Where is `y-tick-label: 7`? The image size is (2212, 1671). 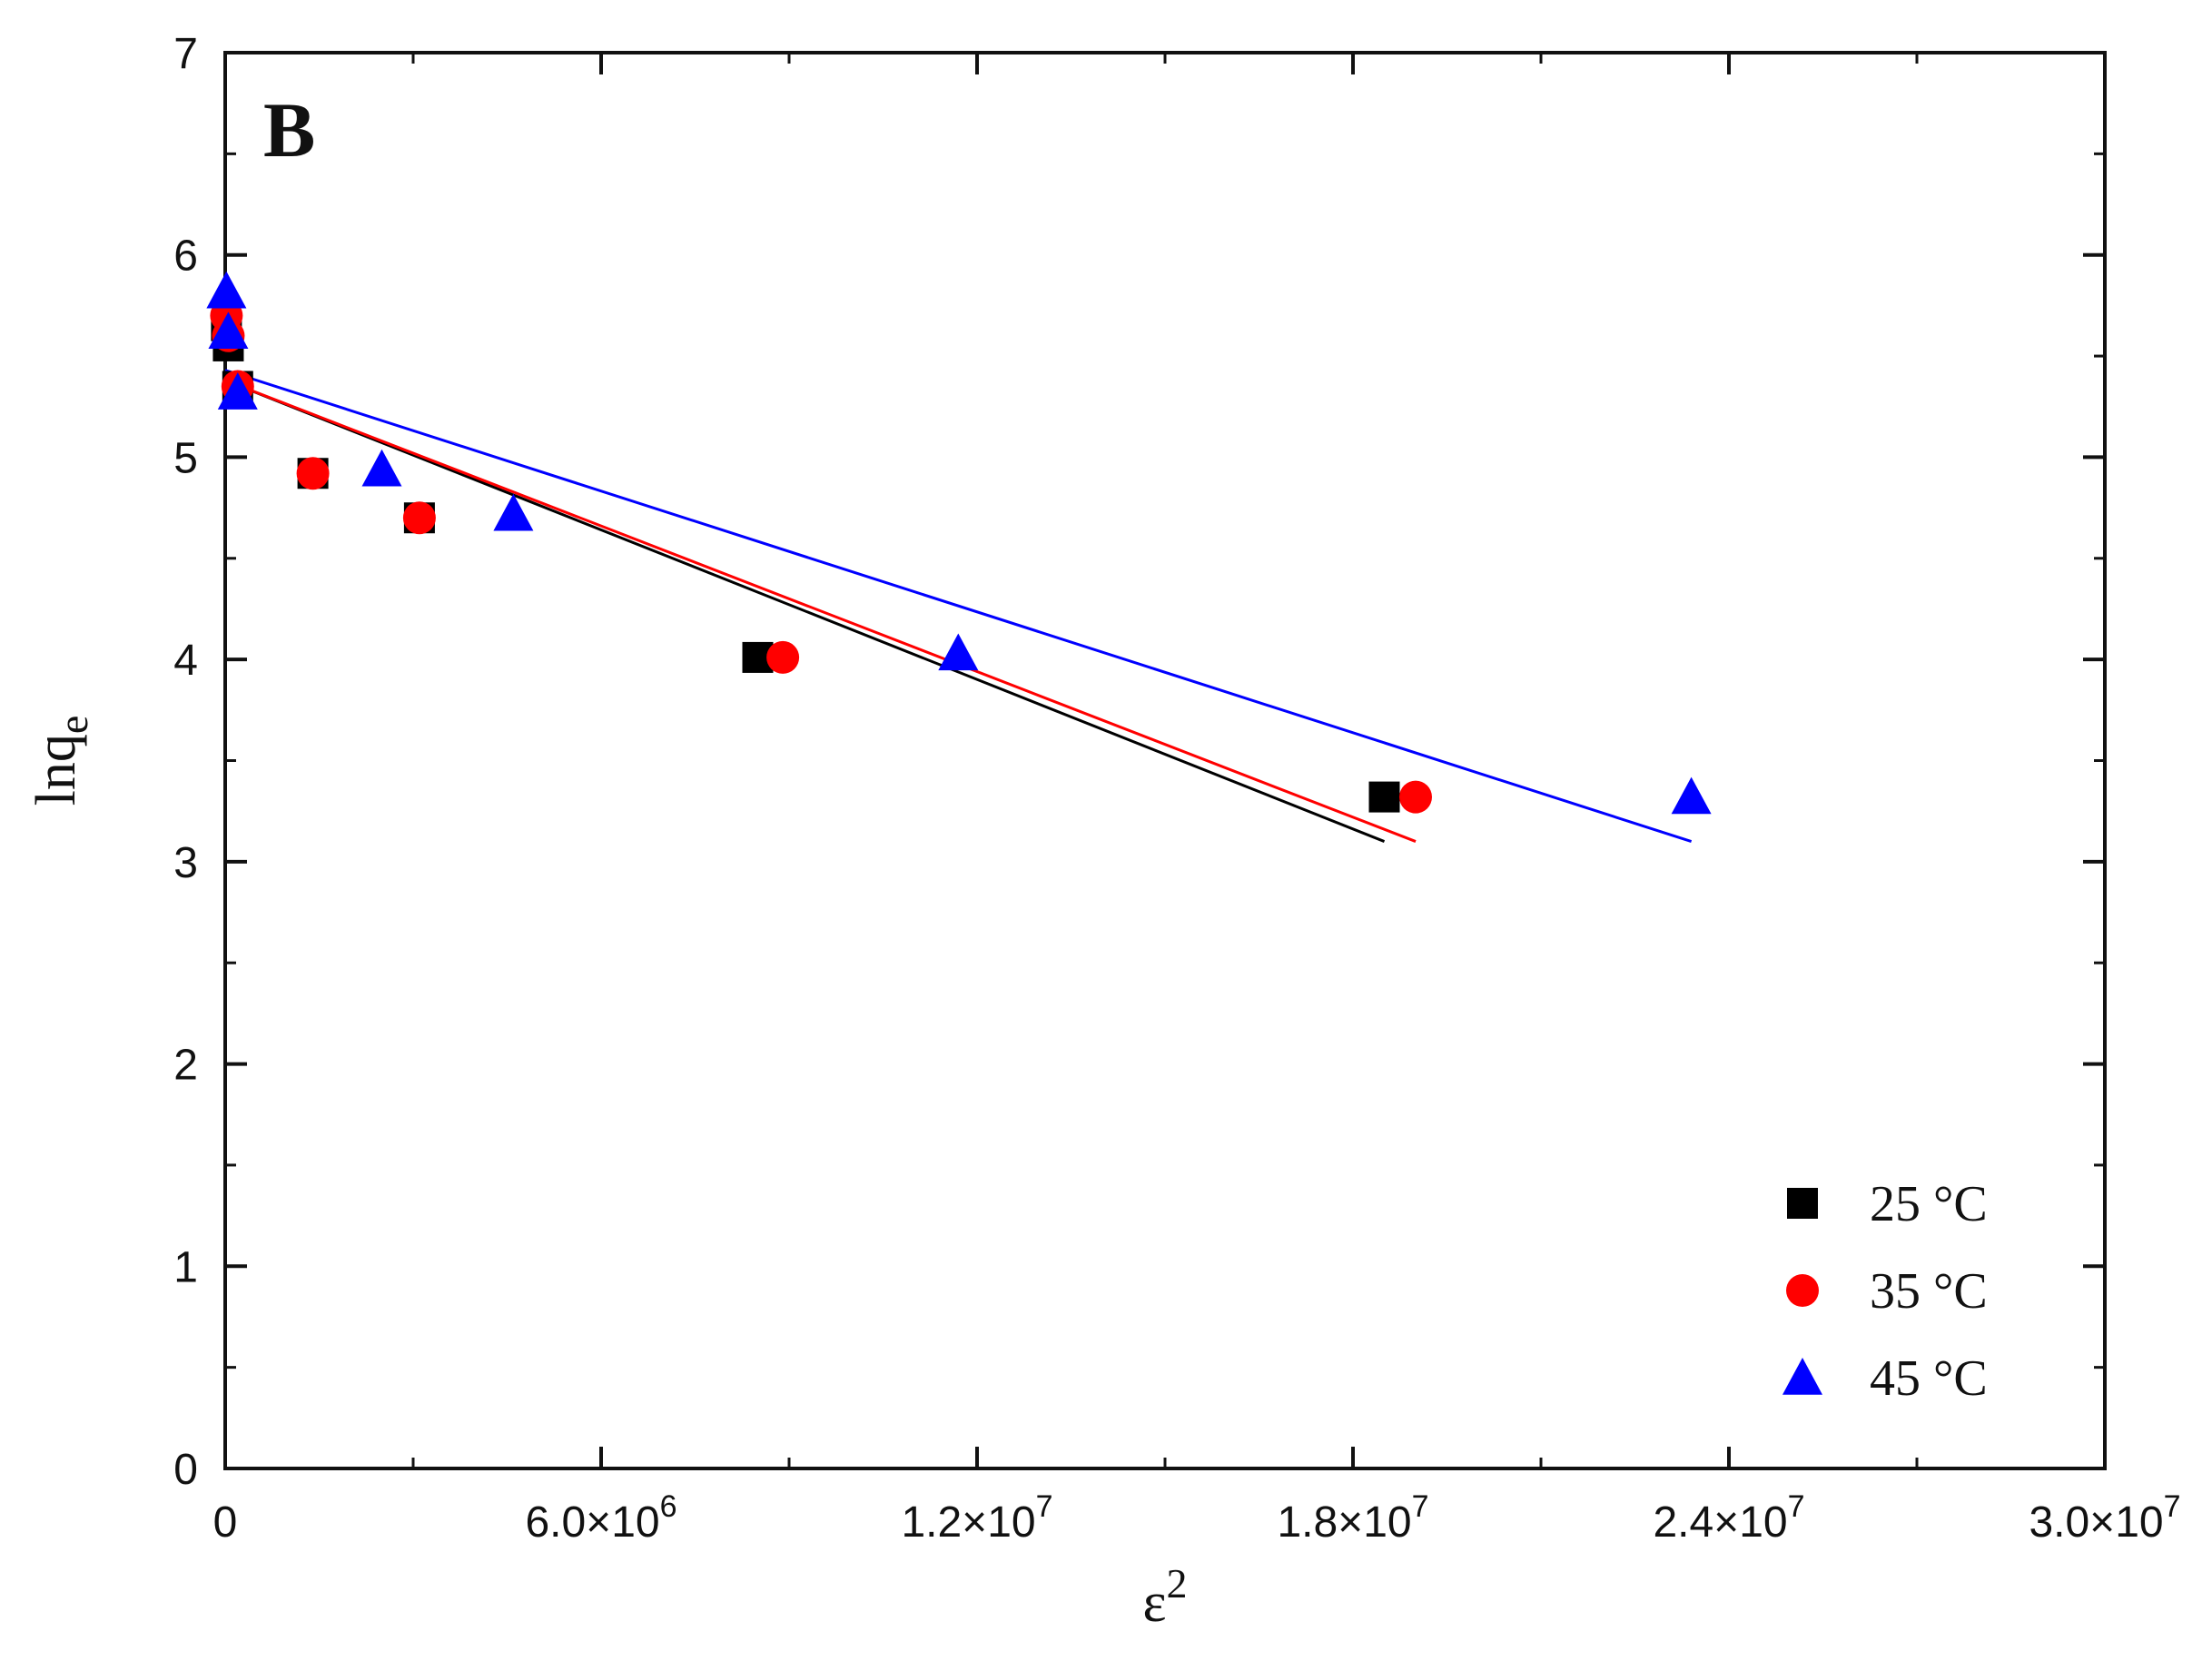 y-tick-label: 7 is located at coordinates (186, 54).